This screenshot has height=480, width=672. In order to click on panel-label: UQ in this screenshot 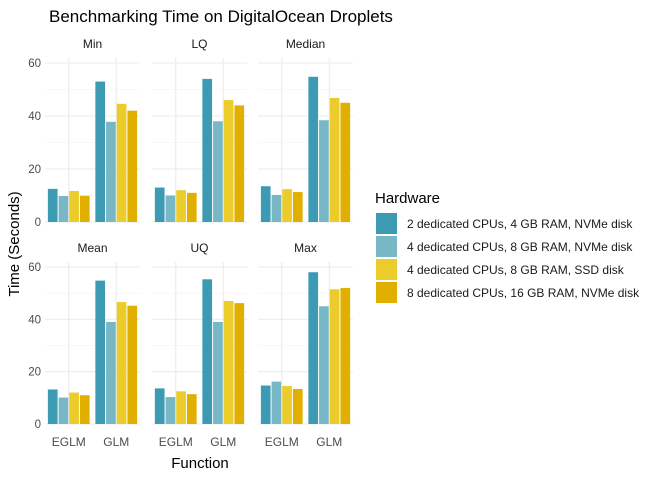, I will do `click(200, 248)`.